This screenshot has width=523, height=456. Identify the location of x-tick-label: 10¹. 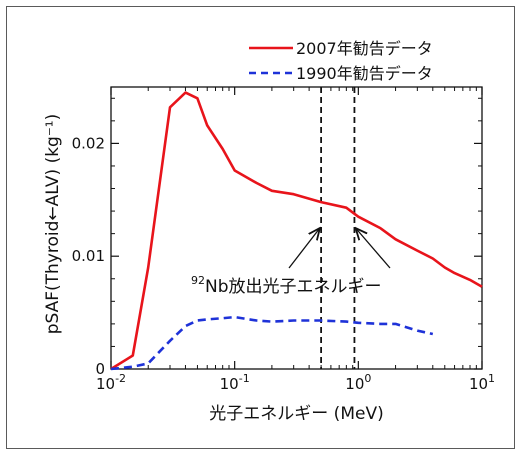
(482, 382).